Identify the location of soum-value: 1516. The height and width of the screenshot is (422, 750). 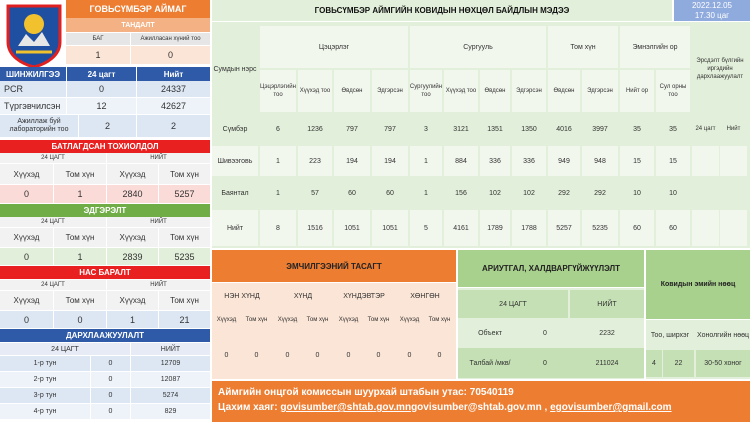
(315, 228).